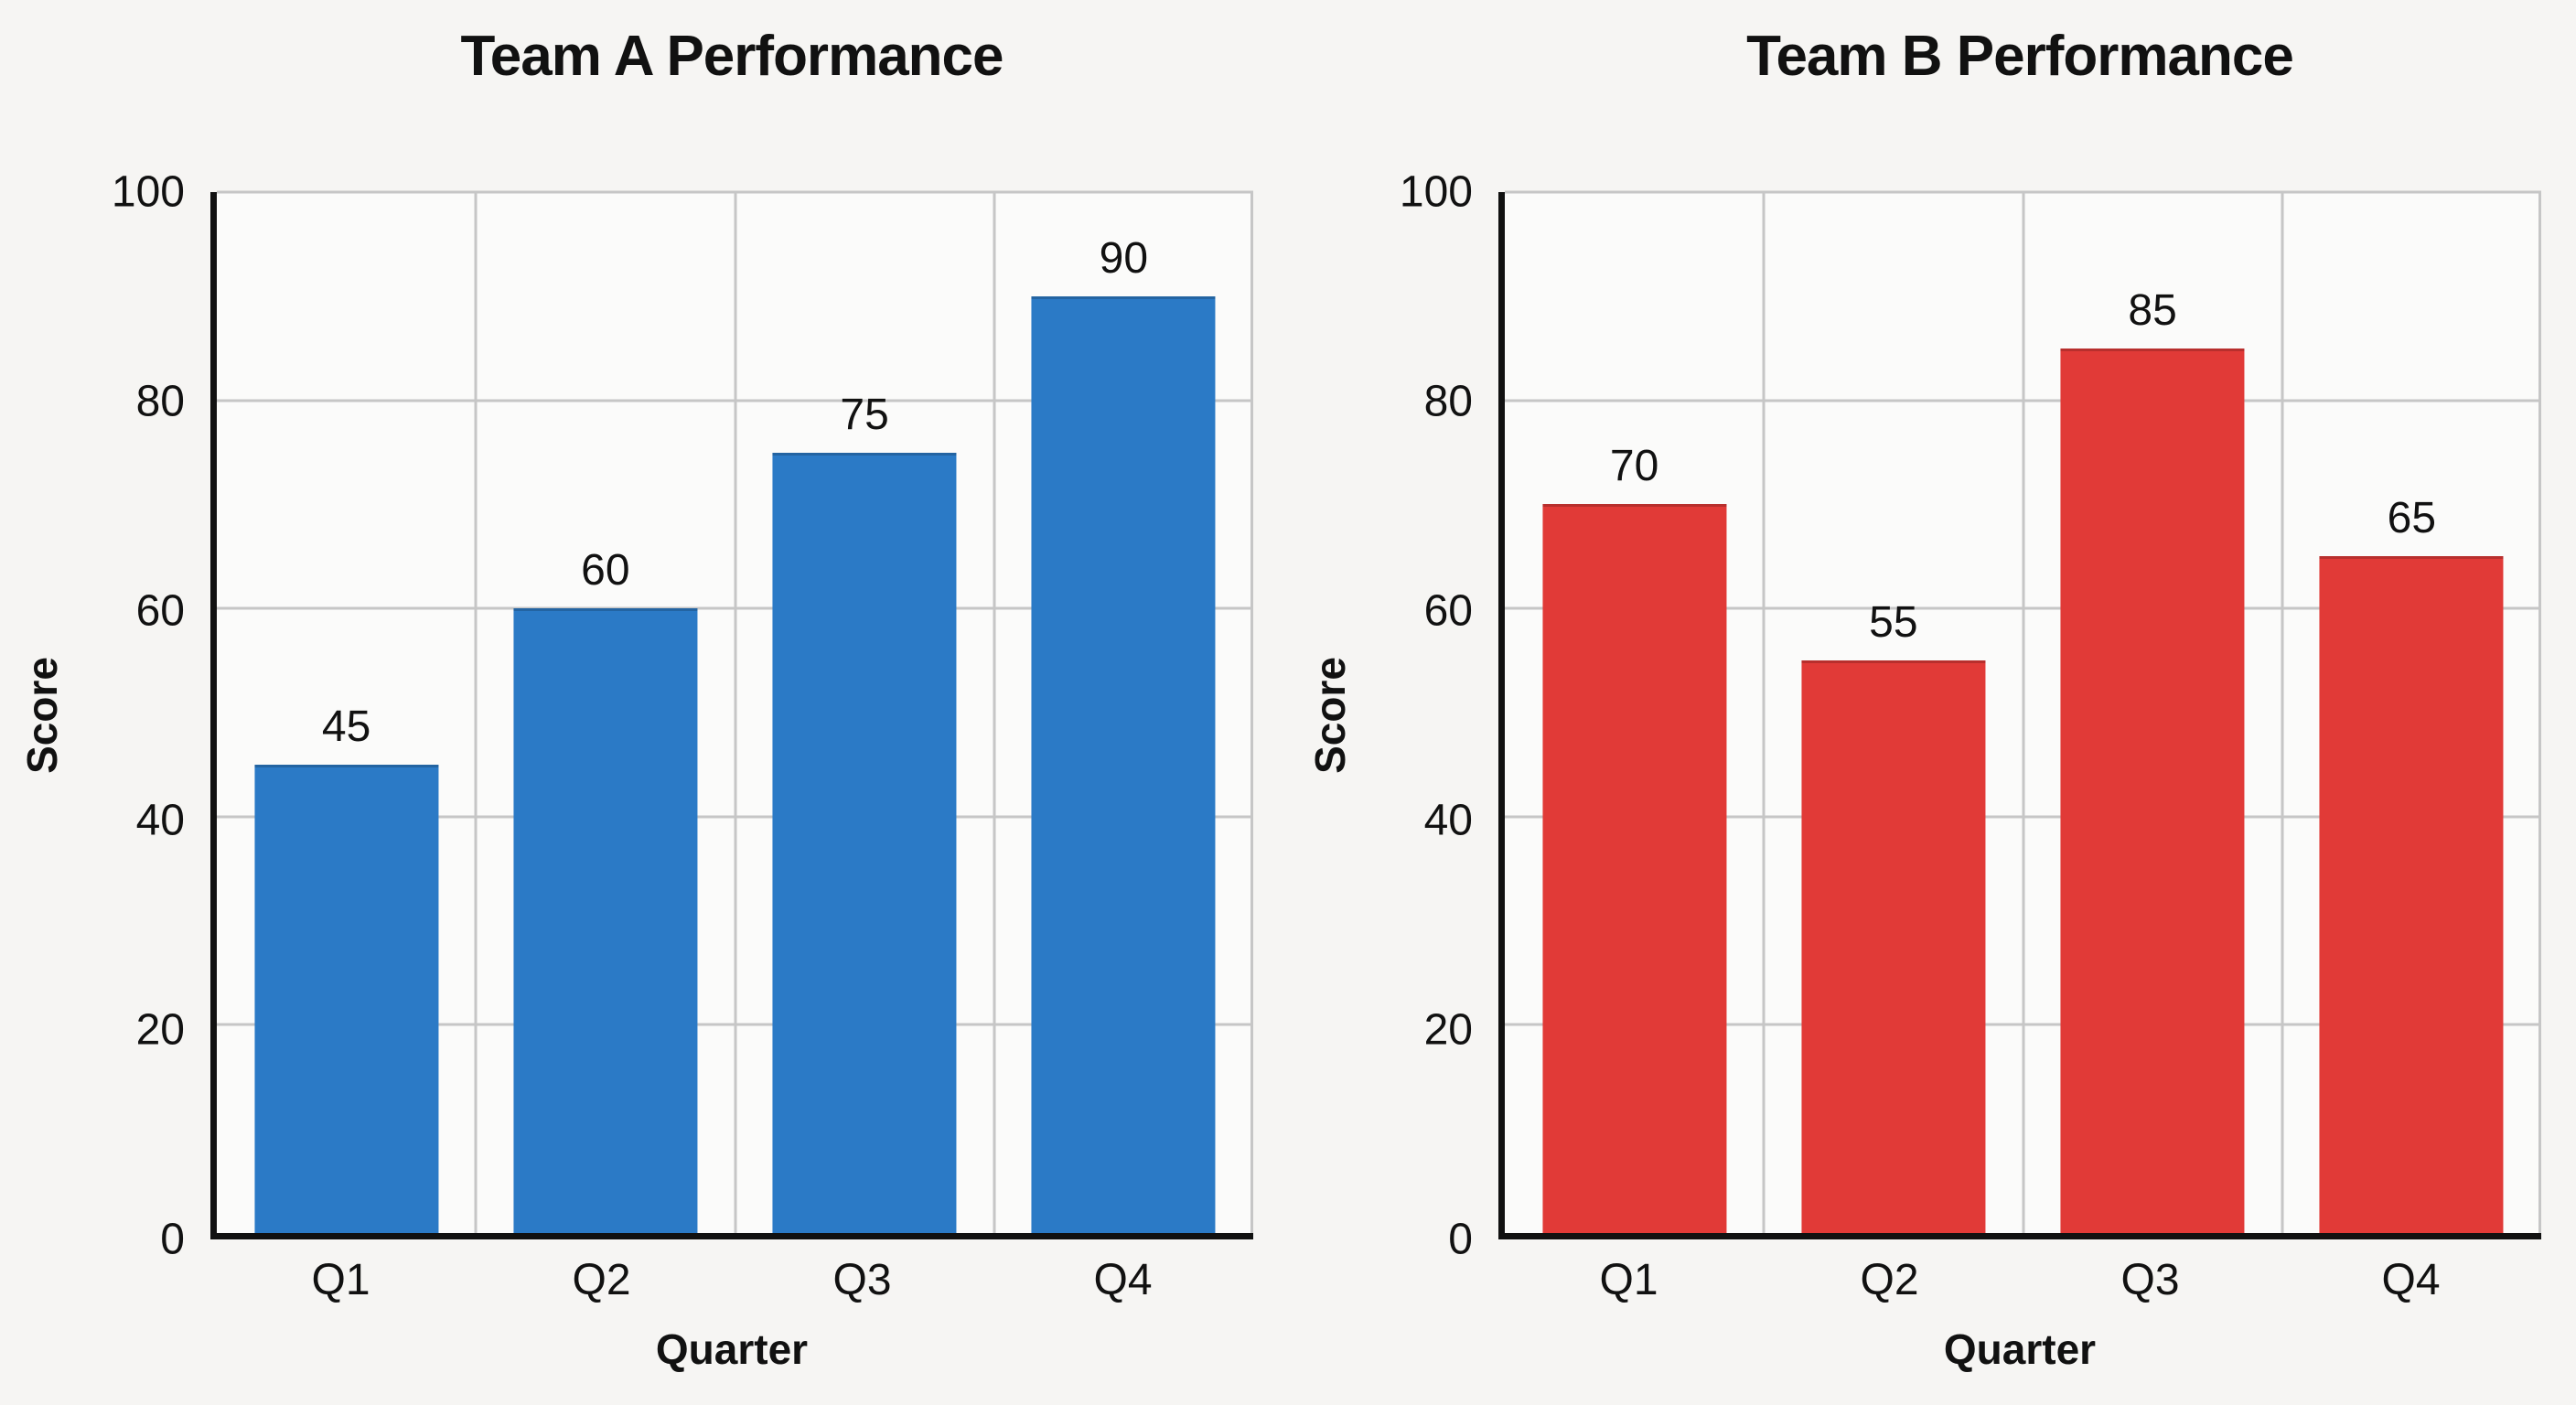  I want to click on bar-slot-q2: 60, so click(605, 712).